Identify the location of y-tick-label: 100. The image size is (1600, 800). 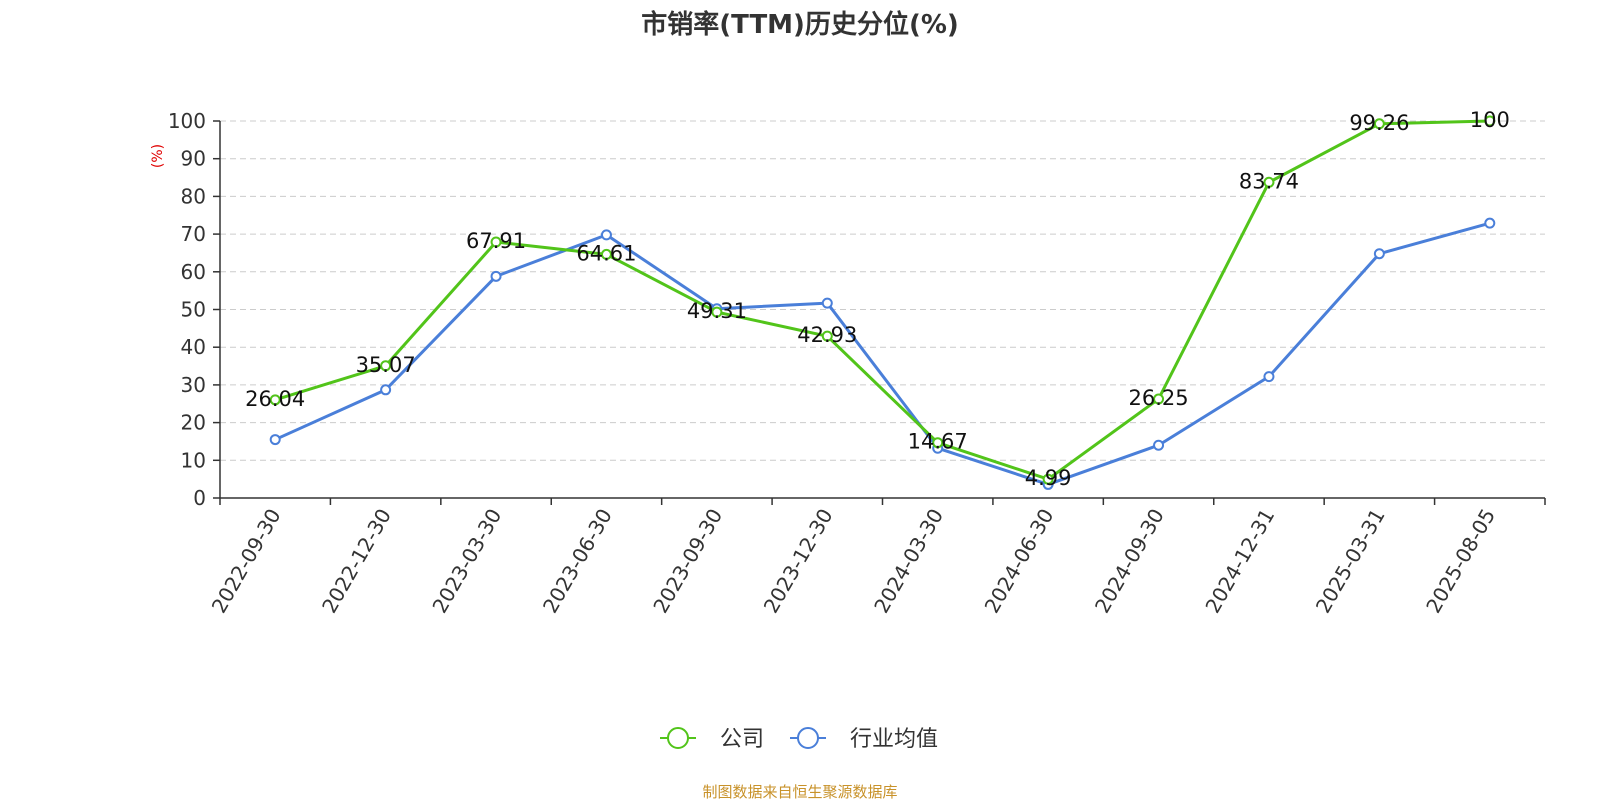
(187, 121).